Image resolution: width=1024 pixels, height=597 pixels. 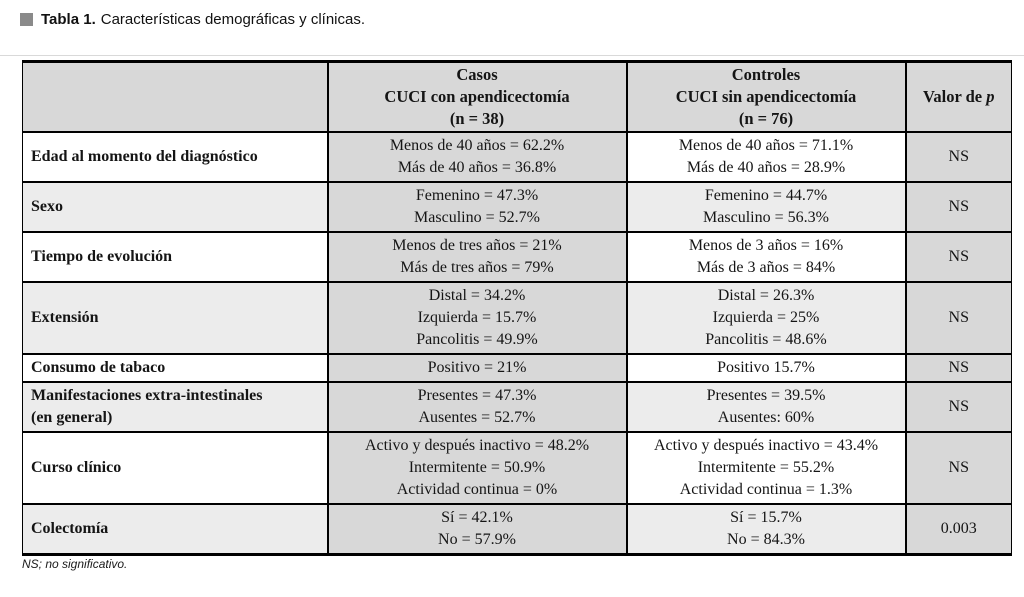 What do you see at coordinates (175, 468) in the screenshot?
I see `row-label: Curso clínico` at bounding box center [175, 468].